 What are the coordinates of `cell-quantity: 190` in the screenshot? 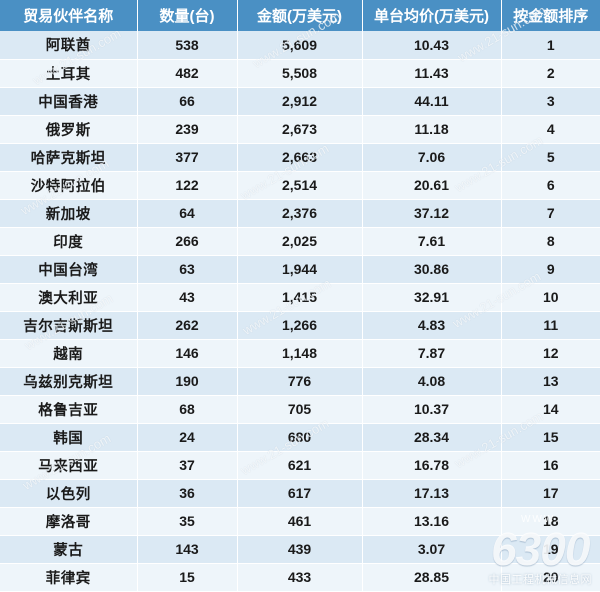 It's located at (187, 381).